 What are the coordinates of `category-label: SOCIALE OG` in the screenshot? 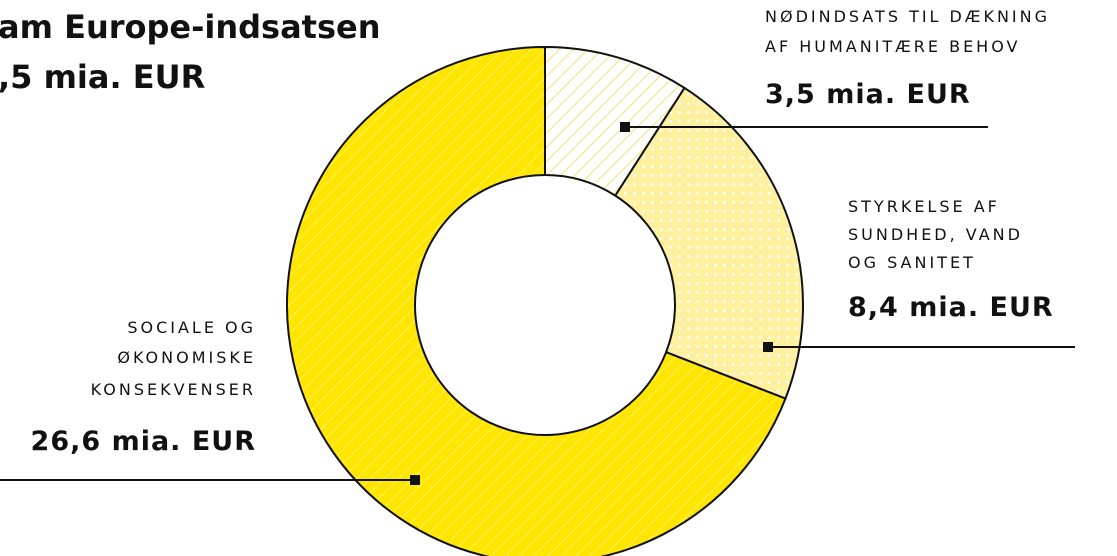 It's located at (191, 327).